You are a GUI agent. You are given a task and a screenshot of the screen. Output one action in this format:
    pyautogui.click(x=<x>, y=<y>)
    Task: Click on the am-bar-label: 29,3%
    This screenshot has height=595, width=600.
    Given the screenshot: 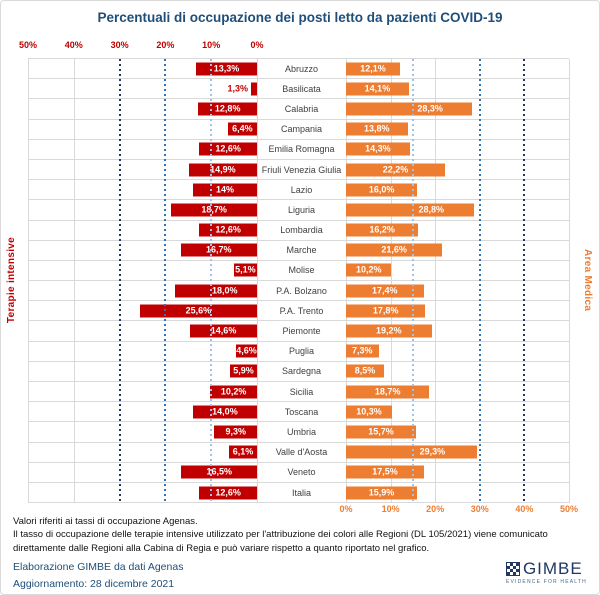 What is the action you would take?
    pyautogui.click(x=432, y=451)
    